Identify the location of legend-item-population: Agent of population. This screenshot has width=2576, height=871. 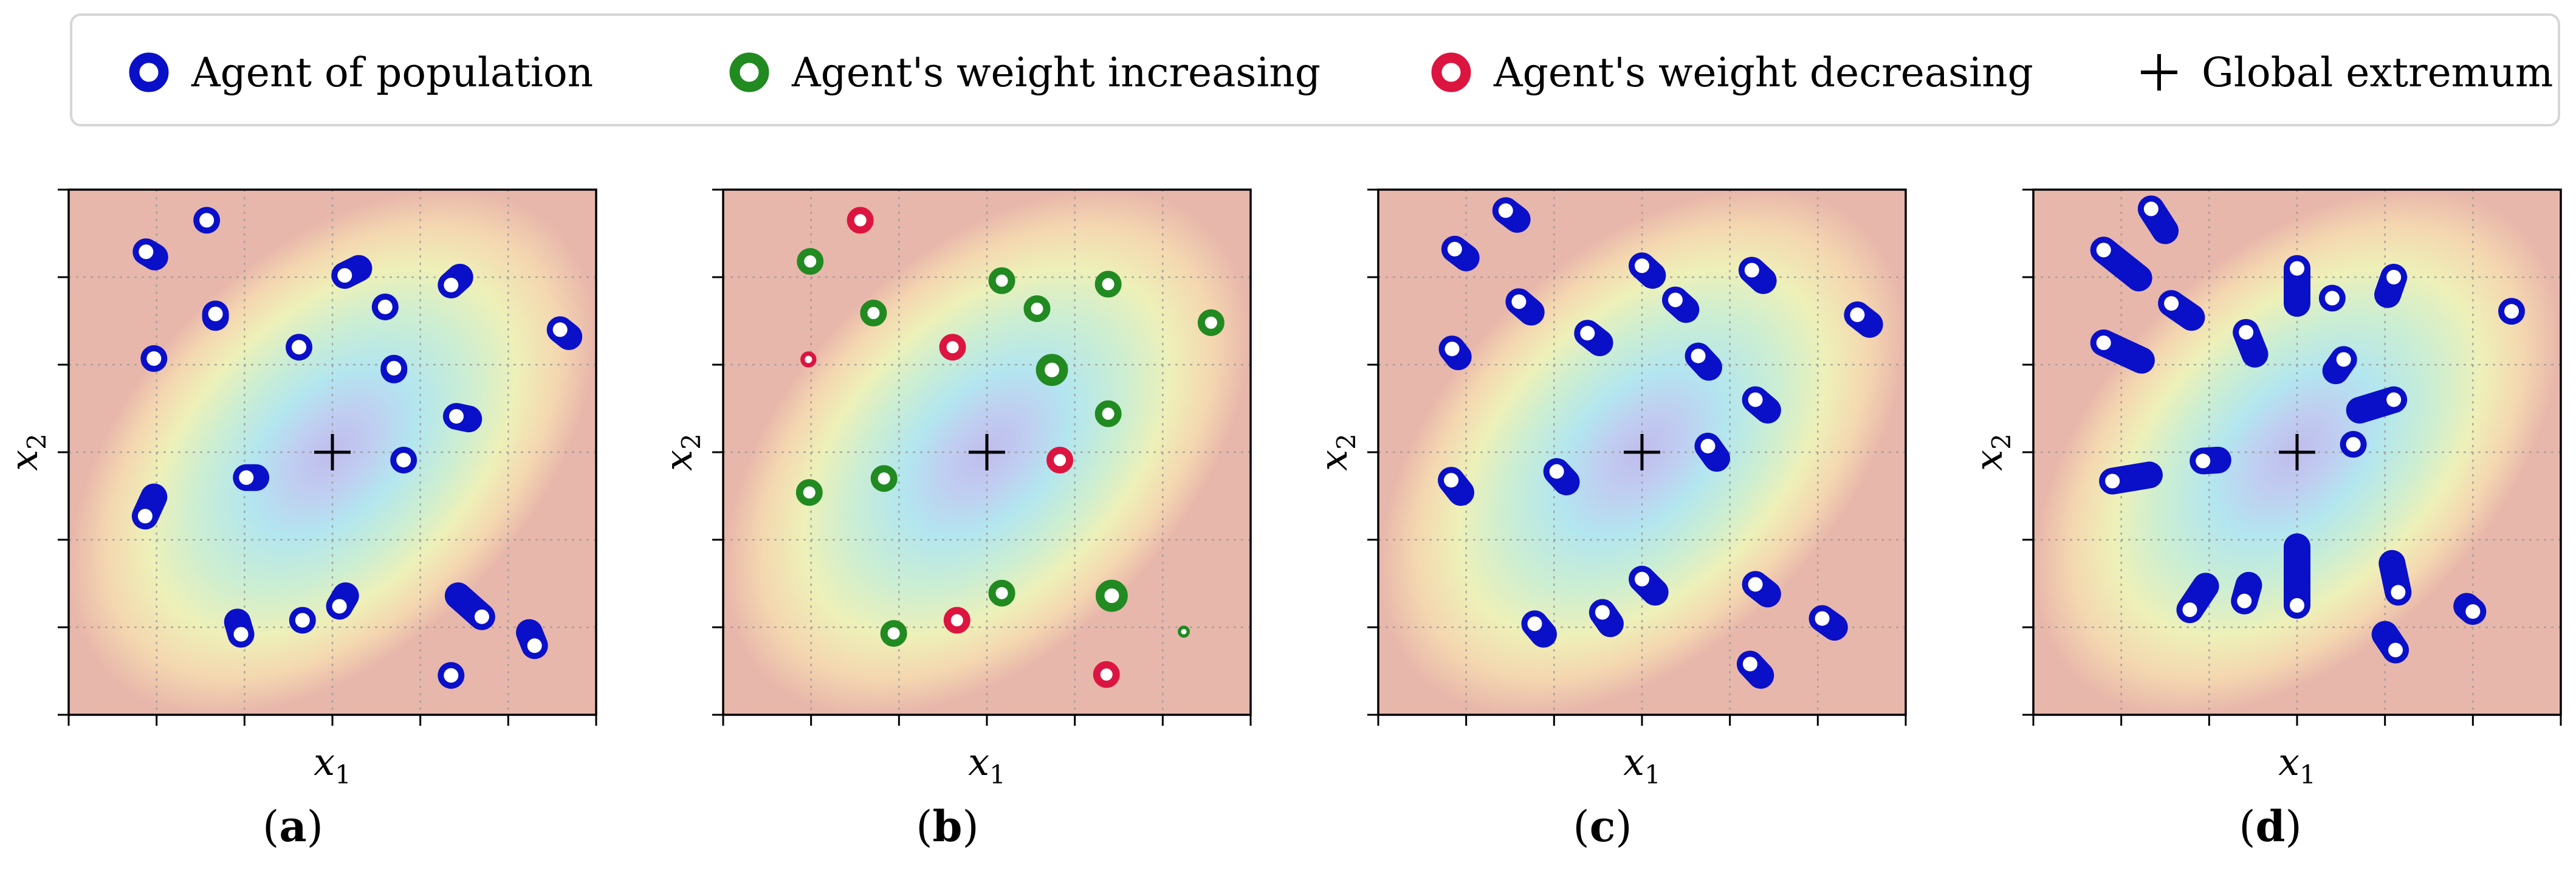
(360, 72).